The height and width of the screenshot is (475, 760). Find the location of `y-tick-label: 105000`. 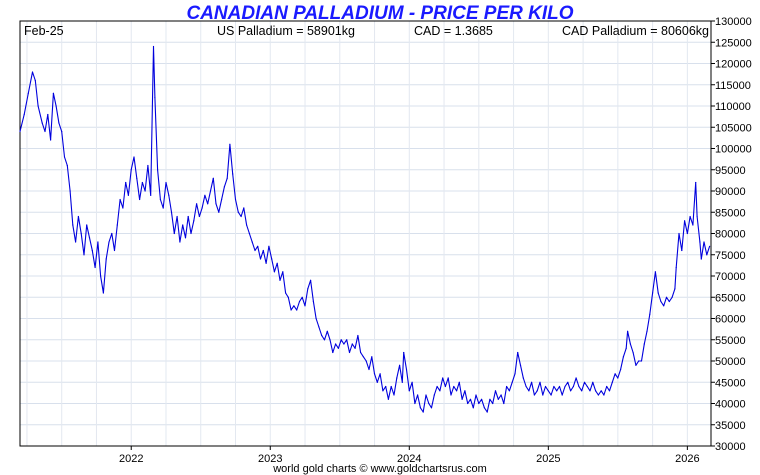

y-tick-label: 105000 is located at coordinates (733, 128).